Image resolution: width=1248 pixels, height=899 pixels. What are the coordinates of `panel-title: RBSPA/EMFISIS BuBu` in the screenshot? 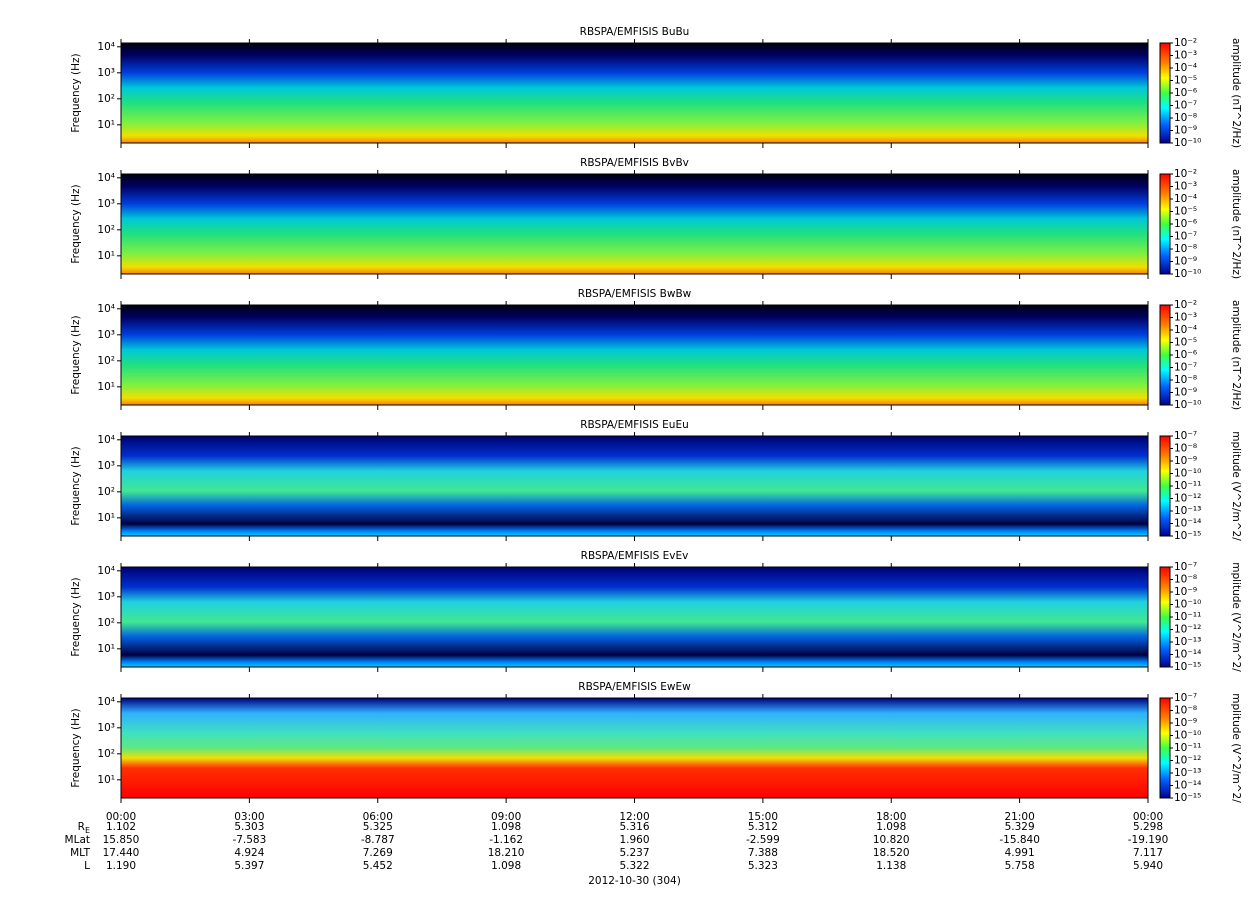 It's located at (635, 32).